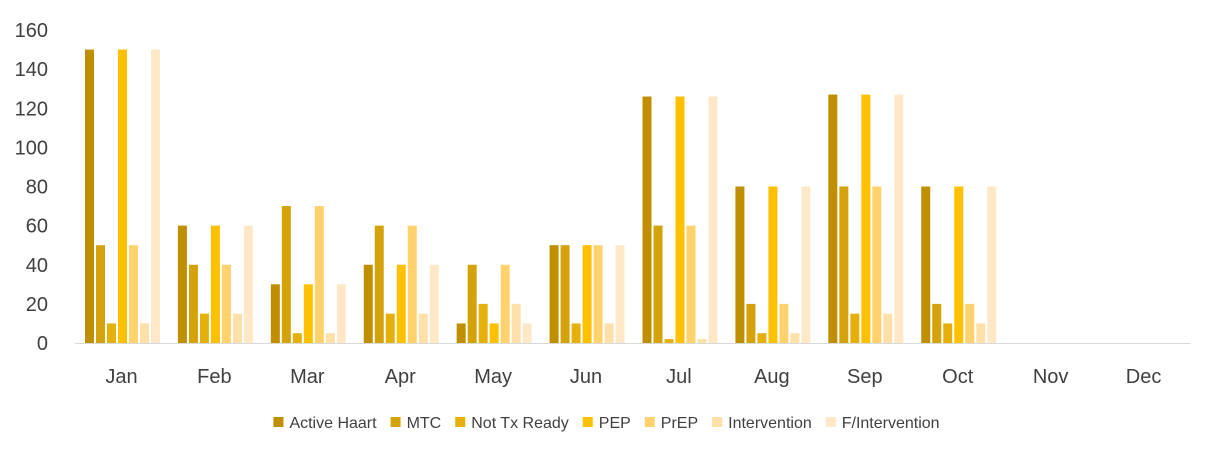 The width and height of the screenshot is (1213, 453). Describe the element at coordinates (31, 148) in the screenshot. I see `y-tick-label: 100` at that location.